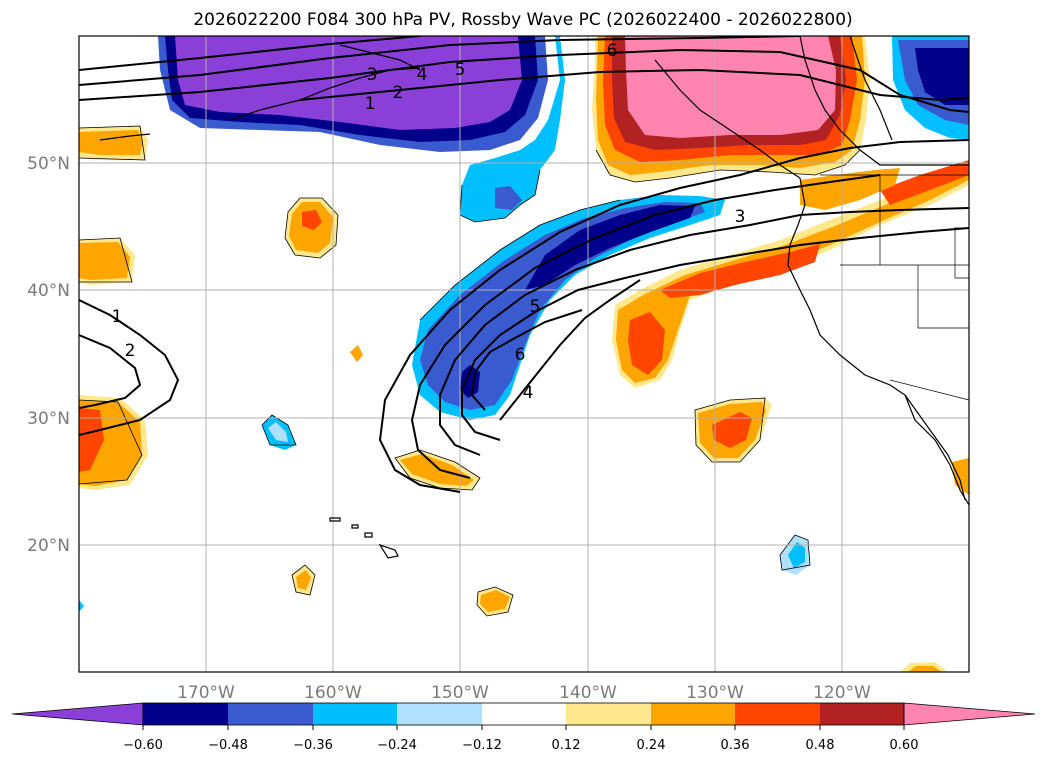 This screenshot has height=765, width=1047. I want to click on negative-anomaly-northeast, so click(930, 88).